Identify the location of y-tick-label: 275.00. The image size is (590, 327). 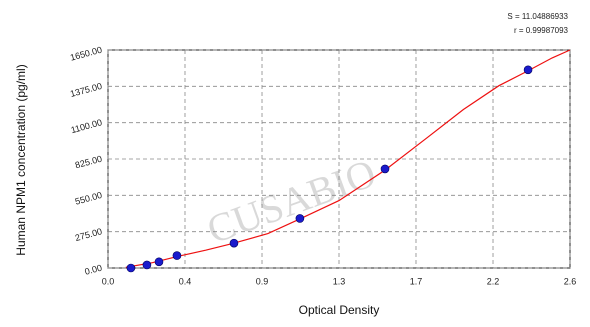
(88, 234).